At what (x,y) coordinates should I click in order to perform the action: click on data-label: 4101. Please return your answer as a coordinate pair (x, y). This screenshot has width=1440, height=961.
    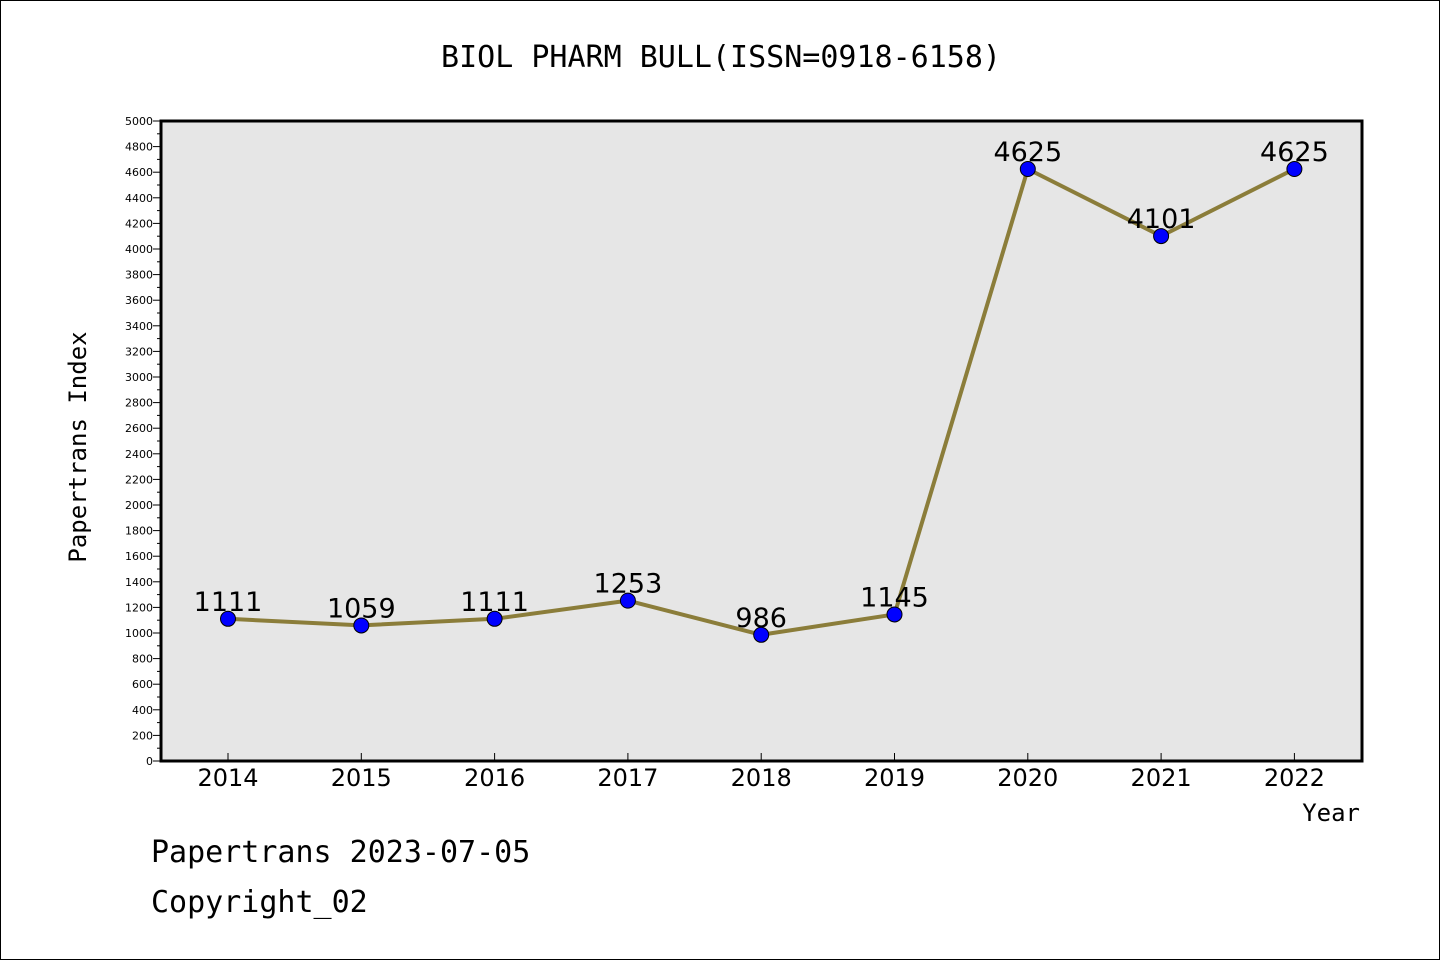
    Looking at the image, I should click on (1161, 219).